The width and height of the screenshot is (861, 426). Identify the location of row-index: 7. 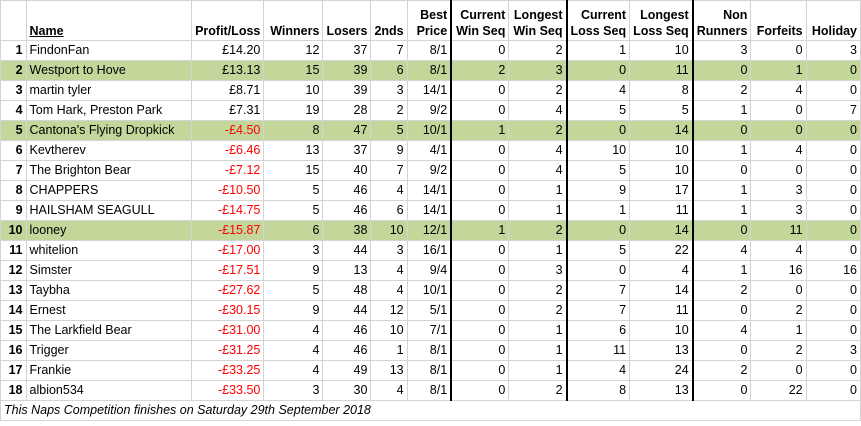
(13, 170).